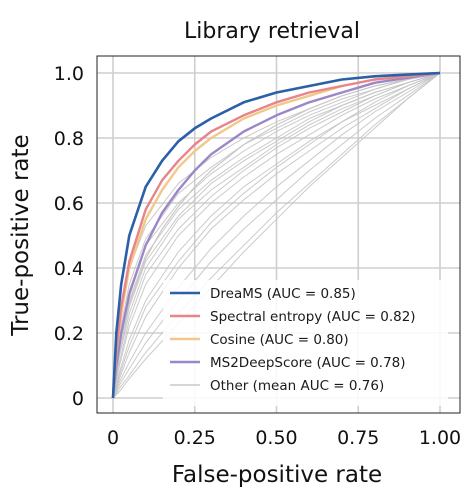 The image size is (475, 498). What do you see at coordinates (272, 31) in the screenshot?
I see `chart-title: Library retrieval` at bounding box center [272, 31].